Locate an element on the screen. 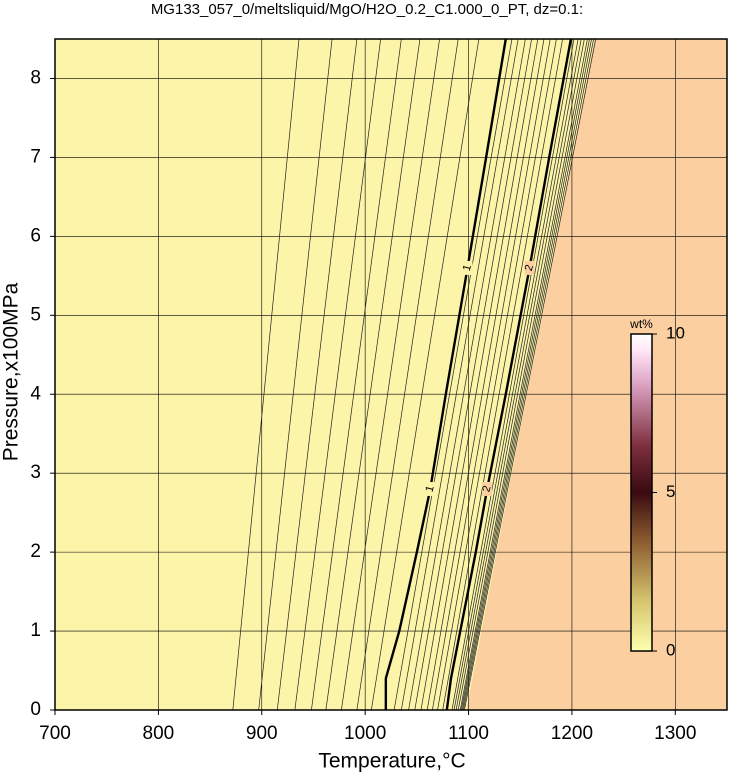 Image resolution: width=734 pixels, height=776 pixels. x-axis-title: Temperature,°C is located at coordinates (391, 761).